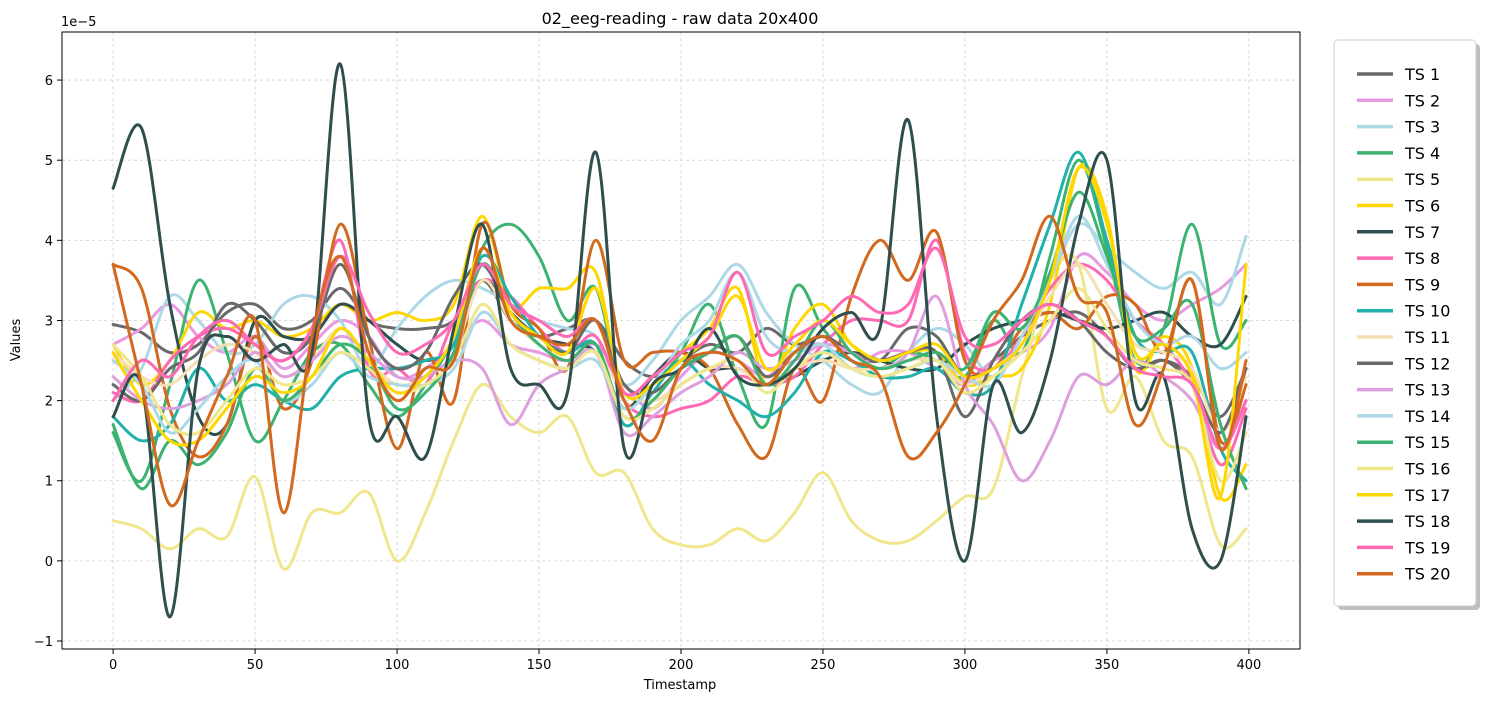 This screenshot has width=1486, height=701. Describe the element at coordinates (49, 562) in the screenshot. I see `y-tick-label: 0` at that location.